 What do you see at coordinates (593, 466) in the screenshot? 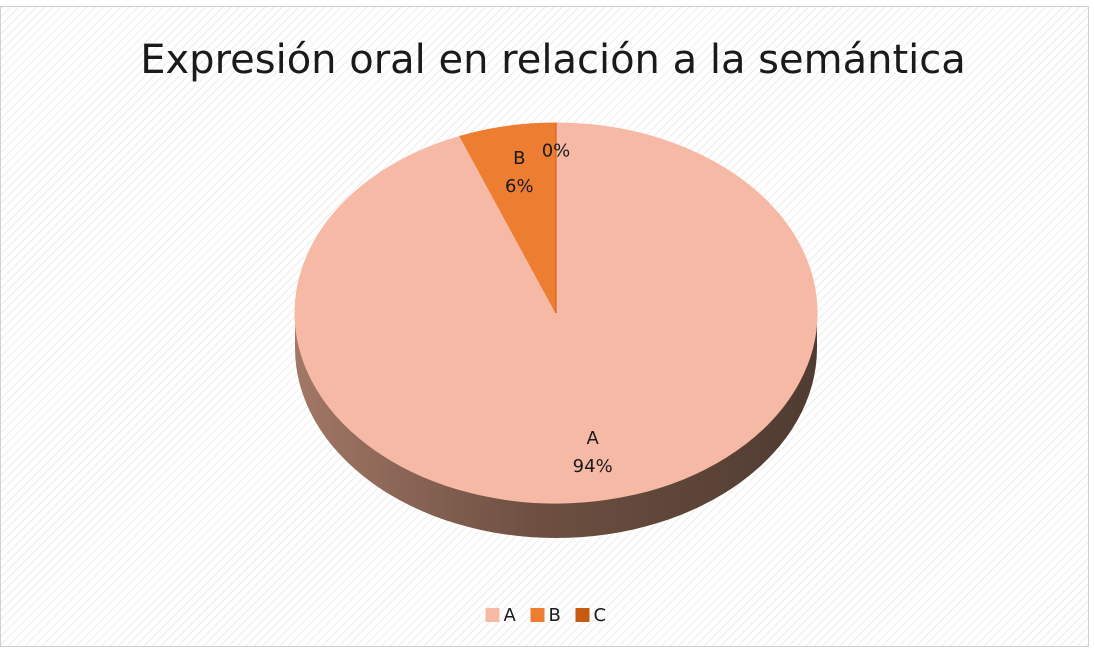
I see `data-label: 94%` at bounding box center [593, 466].